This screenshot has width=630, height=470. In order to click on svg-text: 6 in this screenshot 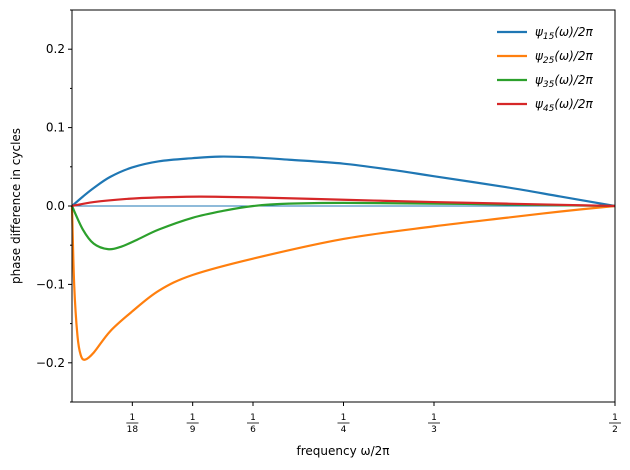, I will do `click(253, 430)`.